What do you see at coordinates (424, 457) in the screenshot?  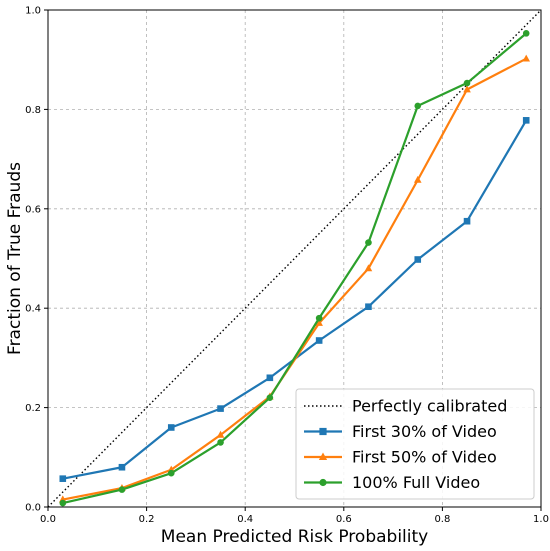 I see `legend-label: First 50% of Video` at bounding box center [424, 457].